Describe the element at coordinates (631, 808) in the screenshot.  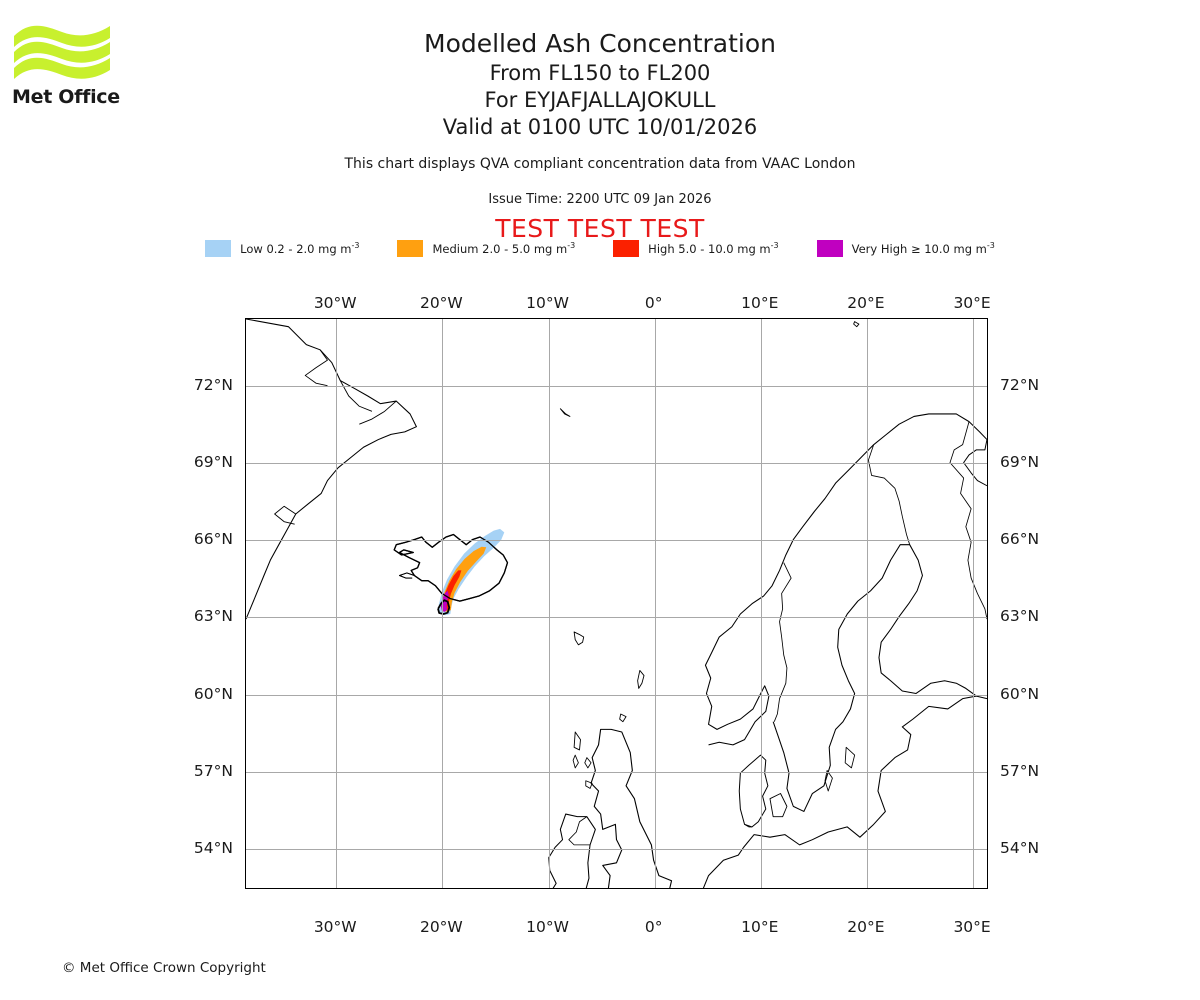
I see `coastline-great-britain` at that location.